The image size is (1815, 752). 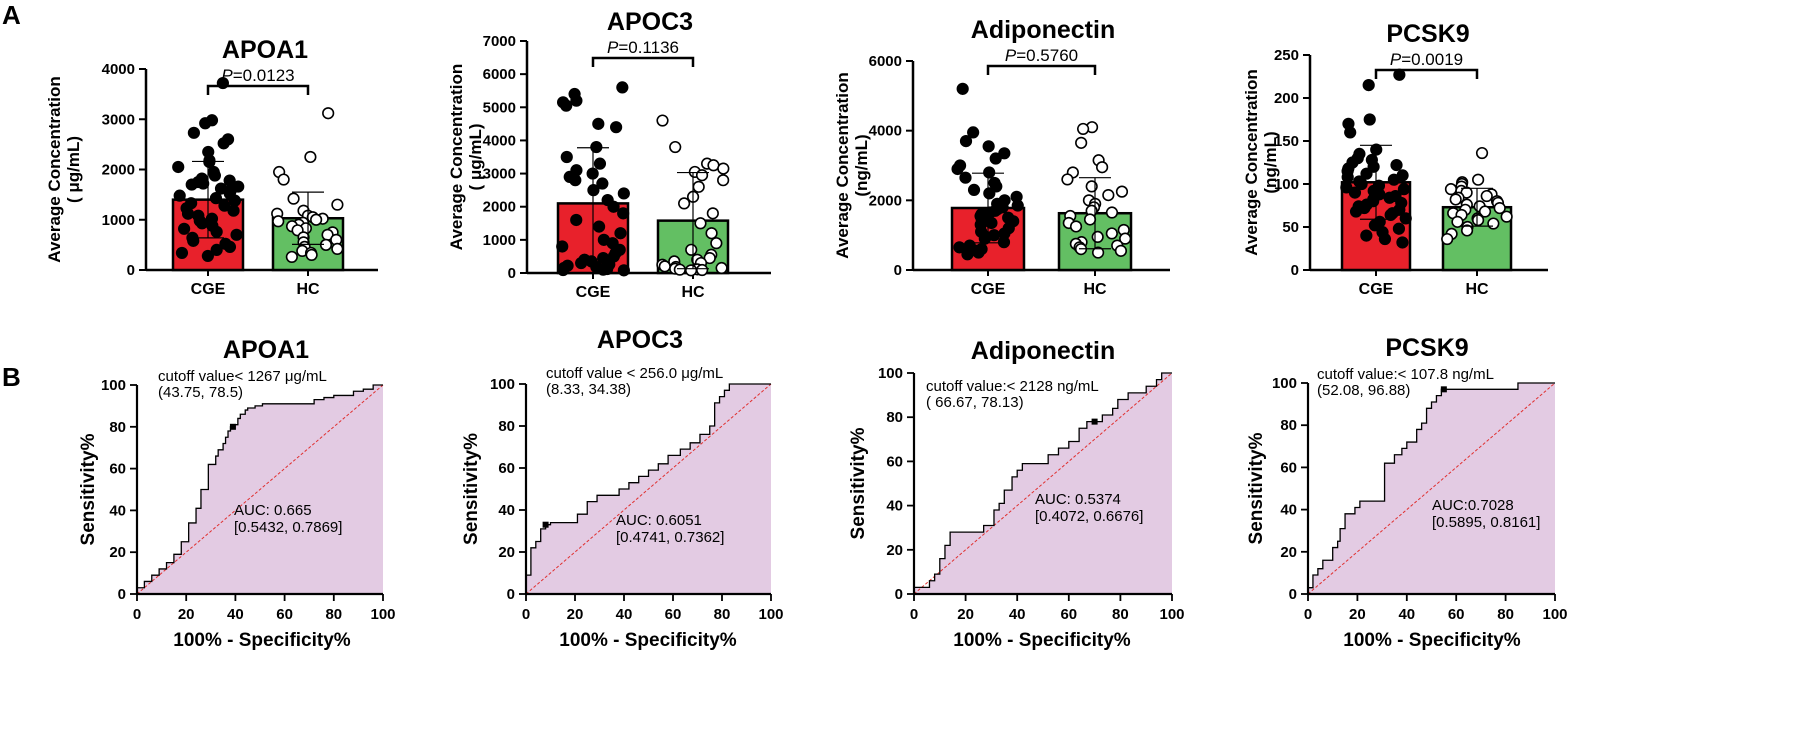 I want to click on x-tick-label: HC, so click(x=1095, y=289).